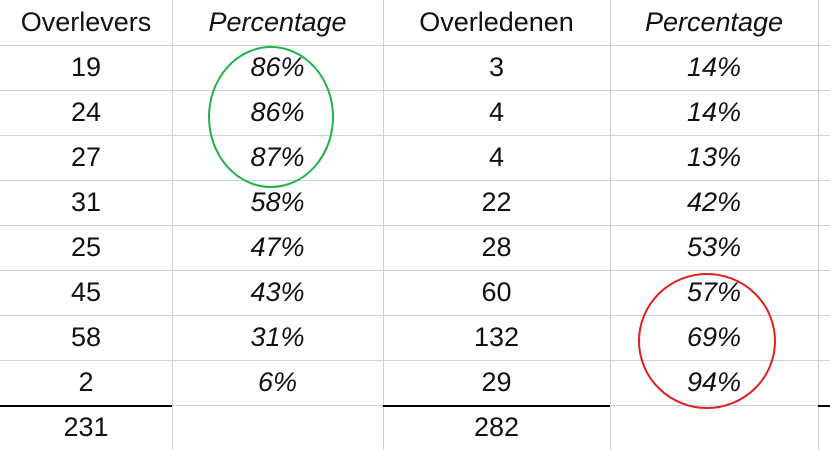 This screenshot has width=830, height=450. What do you see at coordinates (277, 337) in the screenshot?
I see `cell: 31%` at bounding box center [277, 337].